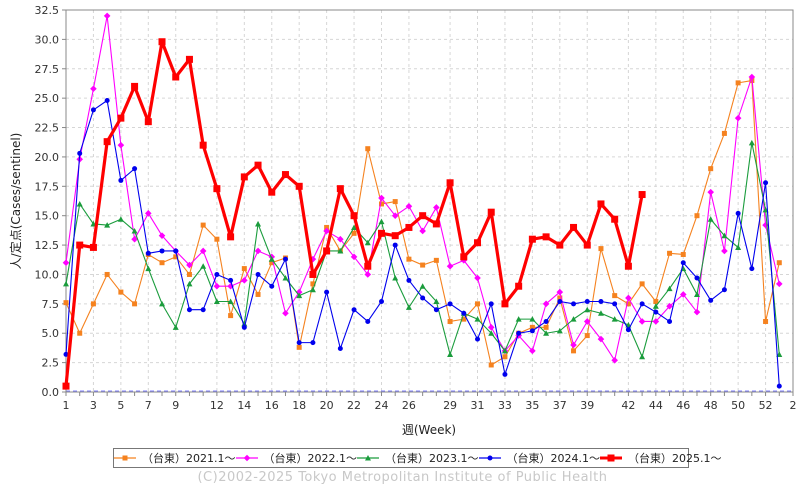 The image size is (805, 488). What do you see at coordinates (47, 98) in the screenshot?
I see `y-tick-label: 25.0` at bounding box center [47, 98].